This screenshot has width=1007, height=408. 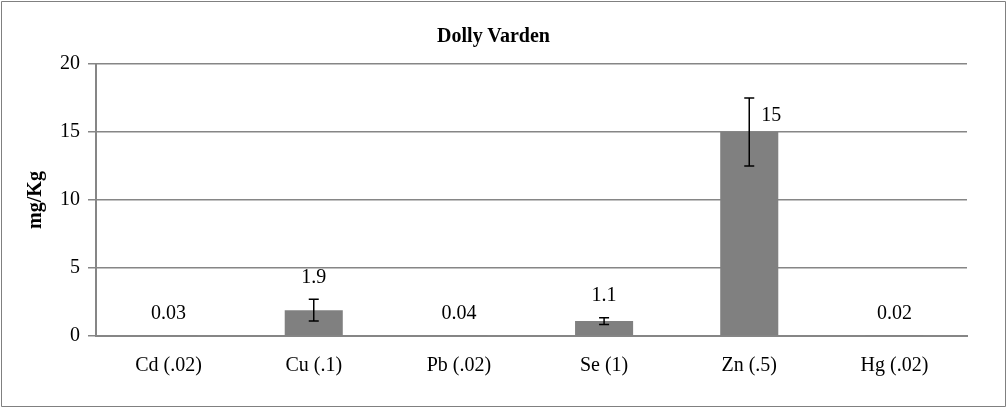 I want to click on data-label: 0.03, so click(x=169, y=311).